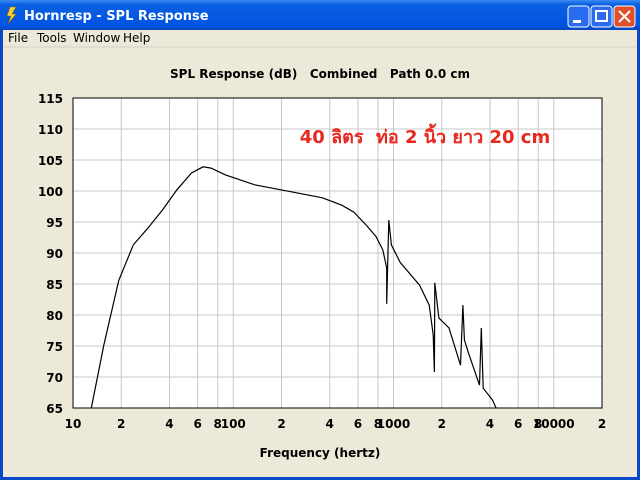 The width and height of the screenshot is (640, 480). Describe the element at coordinates (136, 38) in the screenshot. I see `menu-item: Help` at that location.